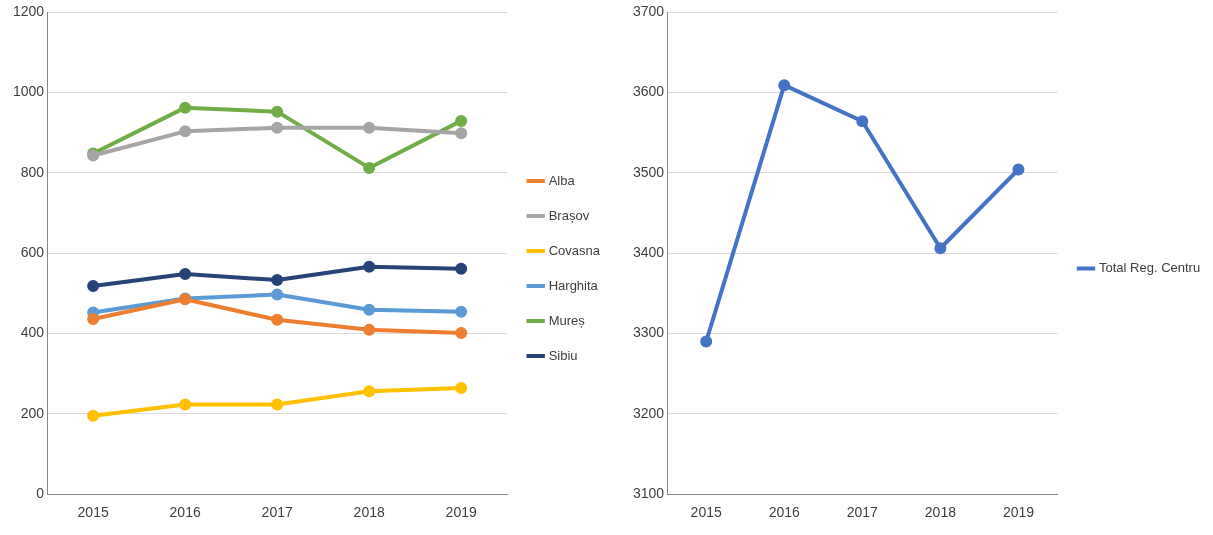  I want to click on y-tick-label: 400, so click(32, 332).